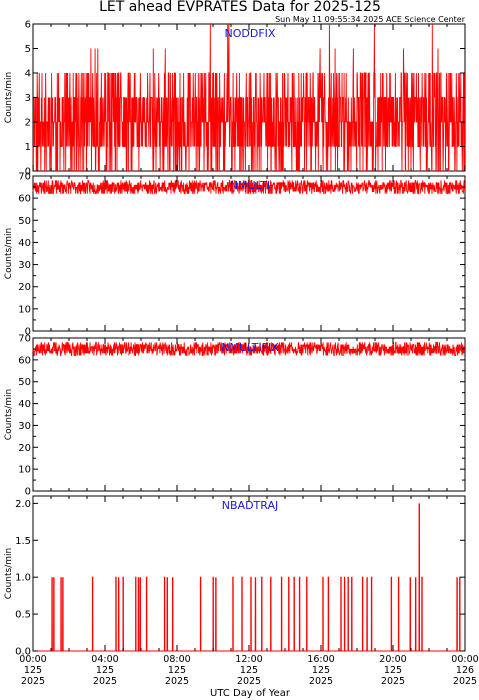 This screenshot has height=700, width=479. I want to click on x-tick-label: 20:00, so click(392, 659).